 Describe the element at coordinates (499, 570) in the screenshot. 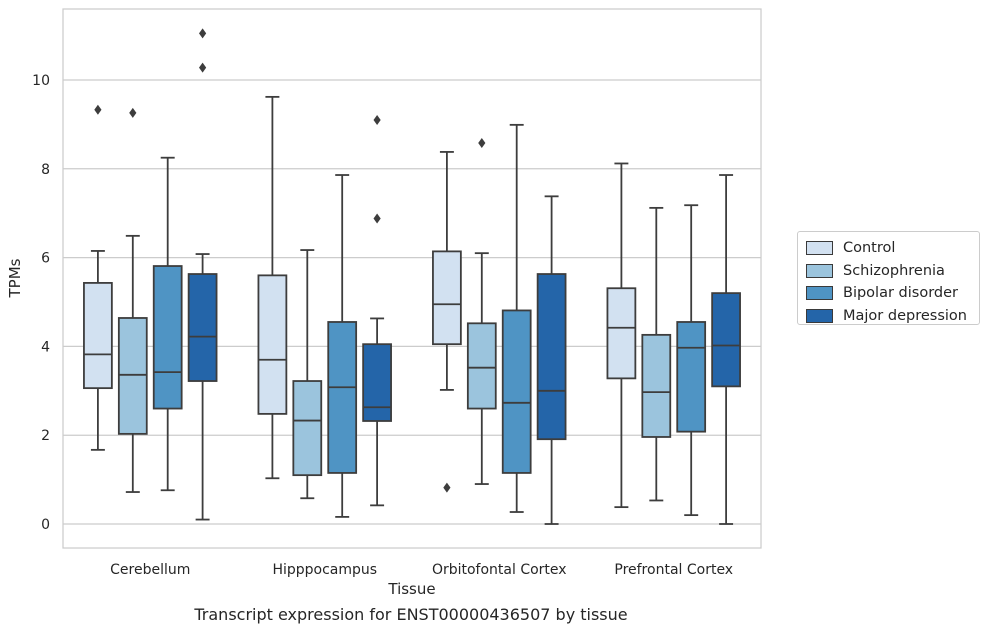

I see `x-tick-label: Orbitofontal Cortex` at that location.